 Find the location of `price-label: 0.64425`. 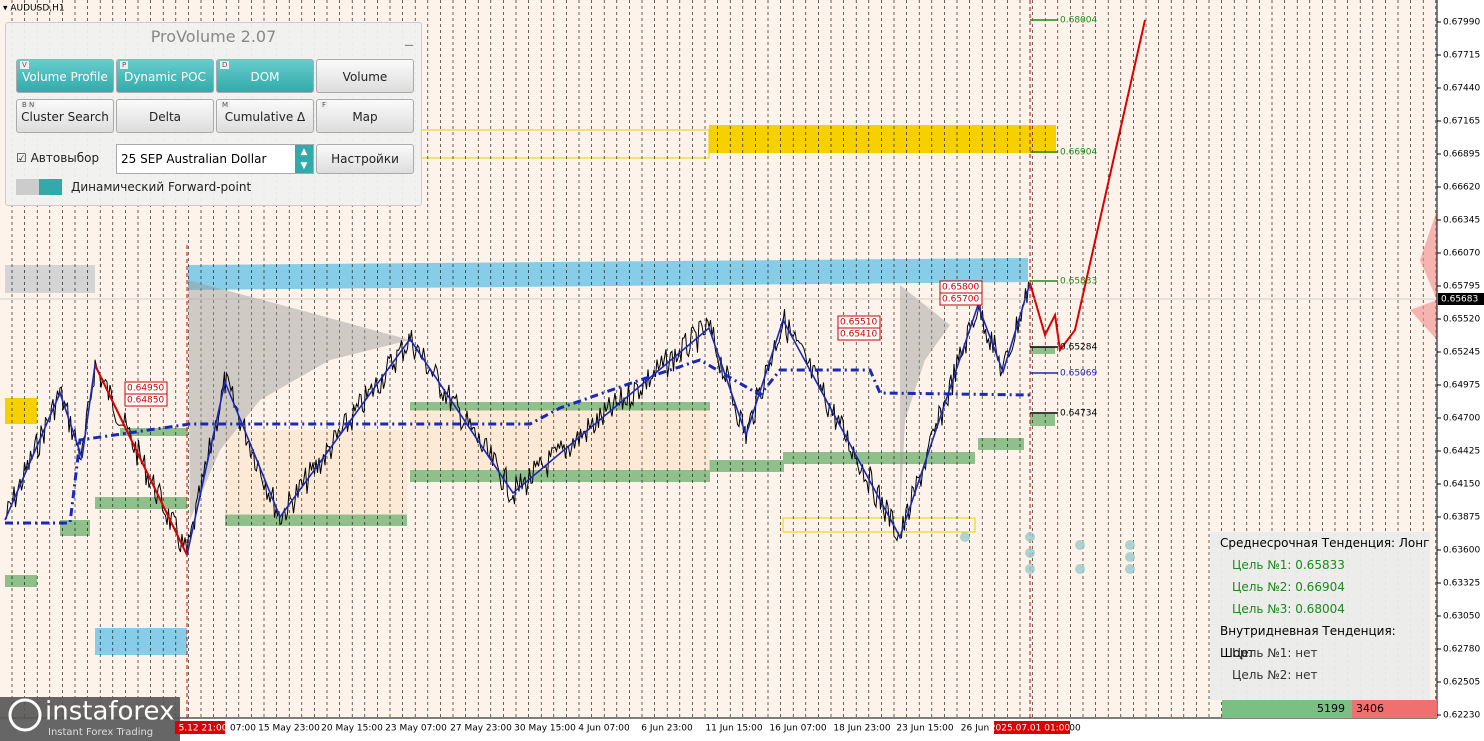

price-label: 0.64425 is located at coordinates (1461, 452).